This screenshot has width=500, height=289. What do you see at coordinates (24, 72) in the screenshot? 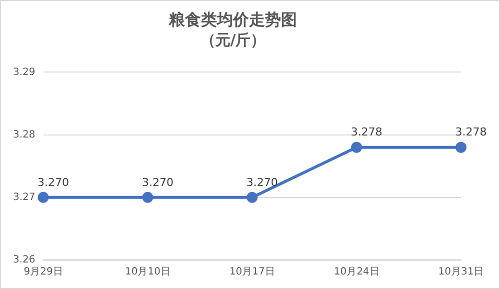
I see `y-tick-label: 3.29` at bounding box center [24, 72].